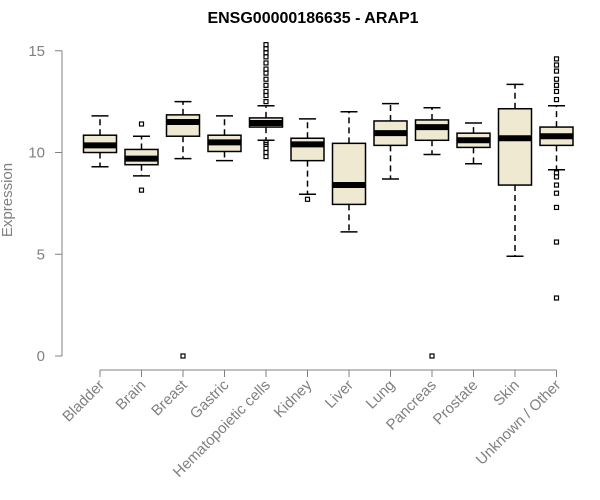  Describe the element at coordinates (312, 18) in the screenshot. I see `chart-title: ENSG00000186635 - ARAP1` at that location.